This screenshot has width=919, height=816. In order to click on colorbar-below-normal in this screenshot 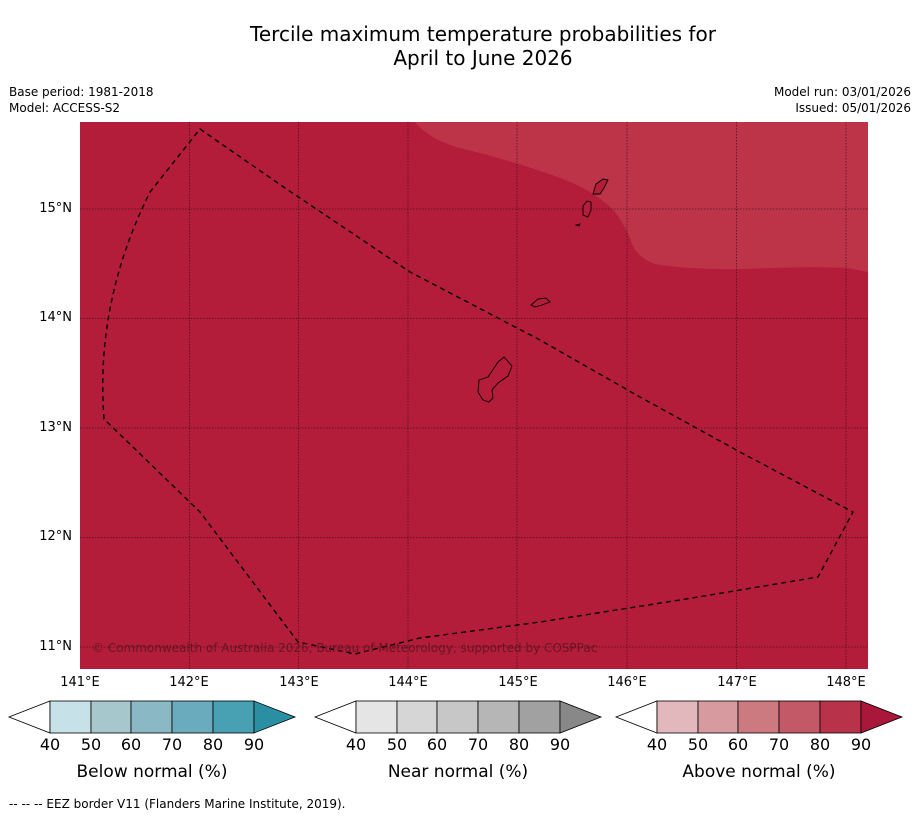, I will do `click(152, 717)`.